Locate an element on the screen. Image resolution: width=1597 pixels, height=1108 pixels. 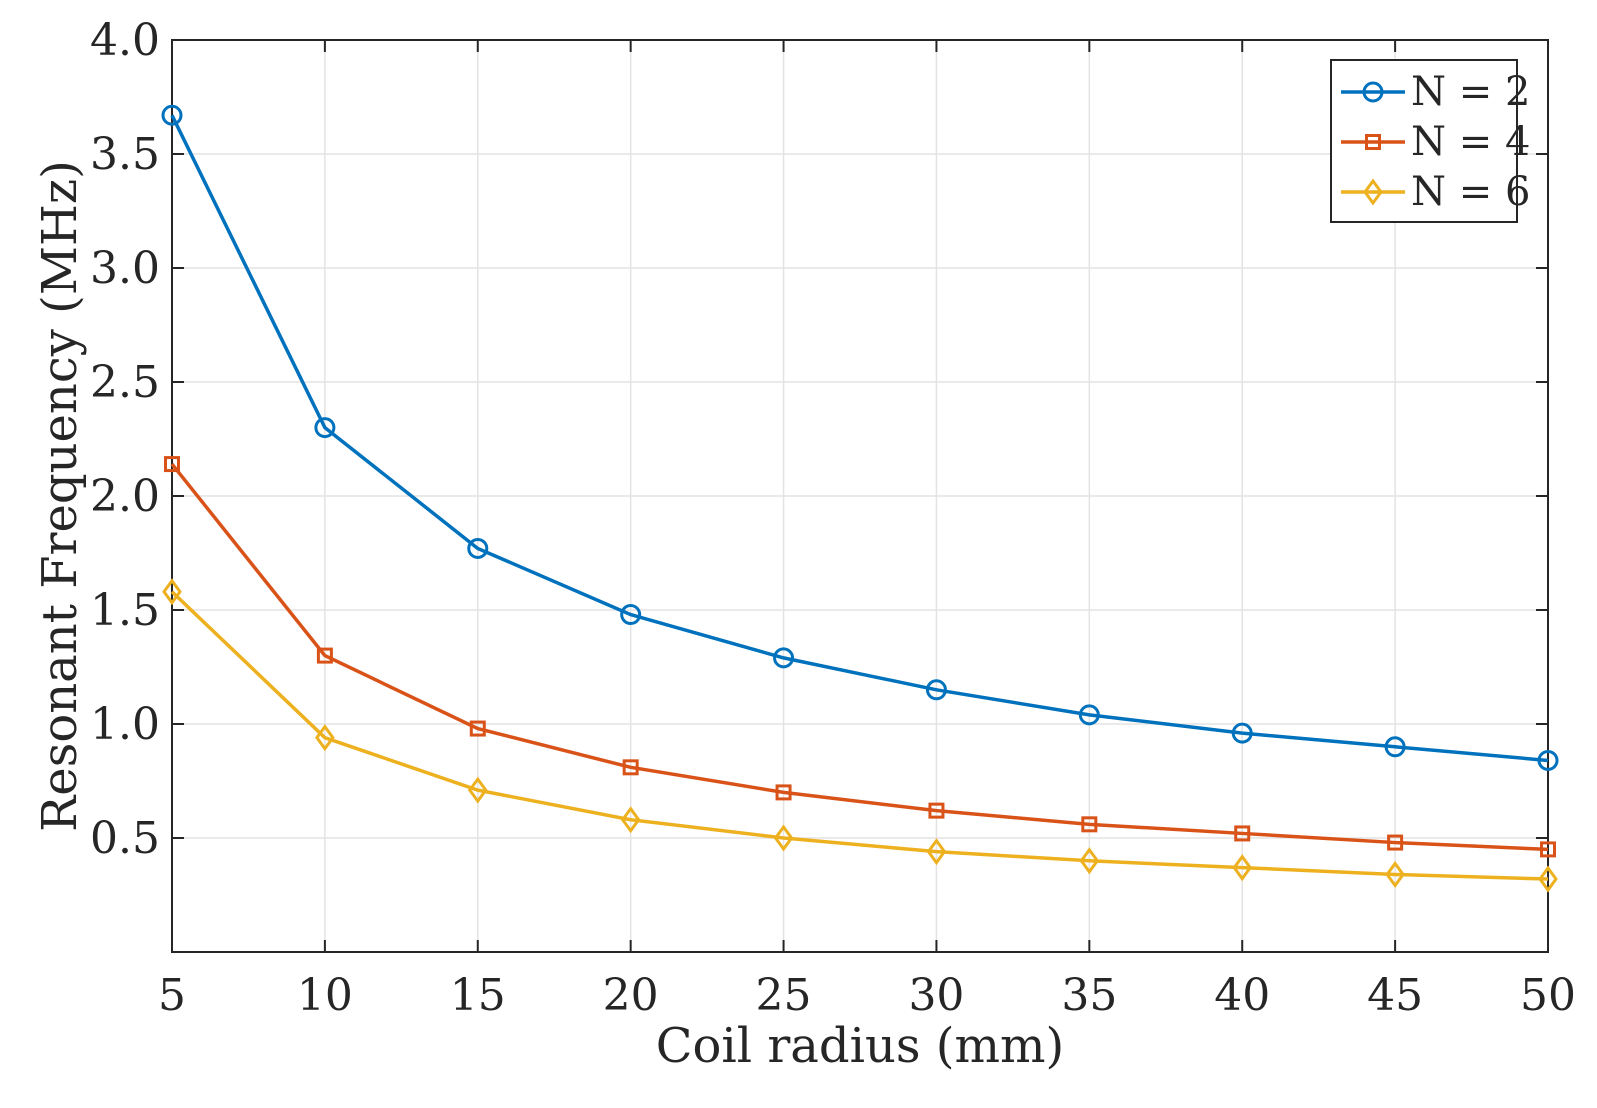
y-tick-label: 2.0 is located at coordinates (125, 496).